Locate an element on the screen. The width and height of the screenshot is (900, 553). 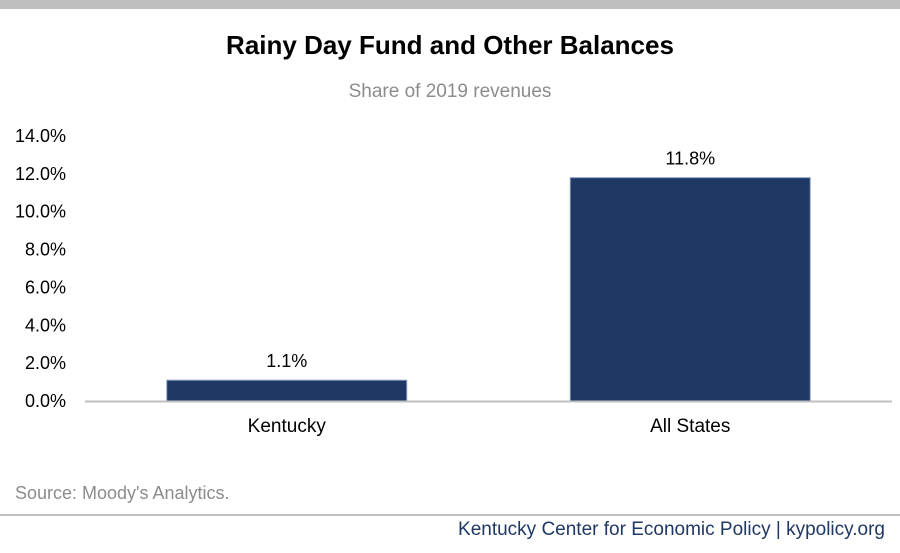
y-tick-label: 6.0% is located at coordinates (45, 287).